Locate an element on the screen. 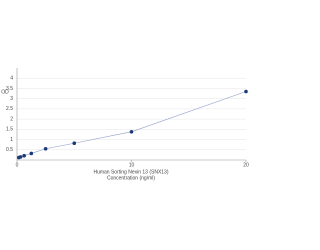 The image size is (320, 250). x-axis-label: Concentration (ng/ml) is located at coordinates (131, 178).